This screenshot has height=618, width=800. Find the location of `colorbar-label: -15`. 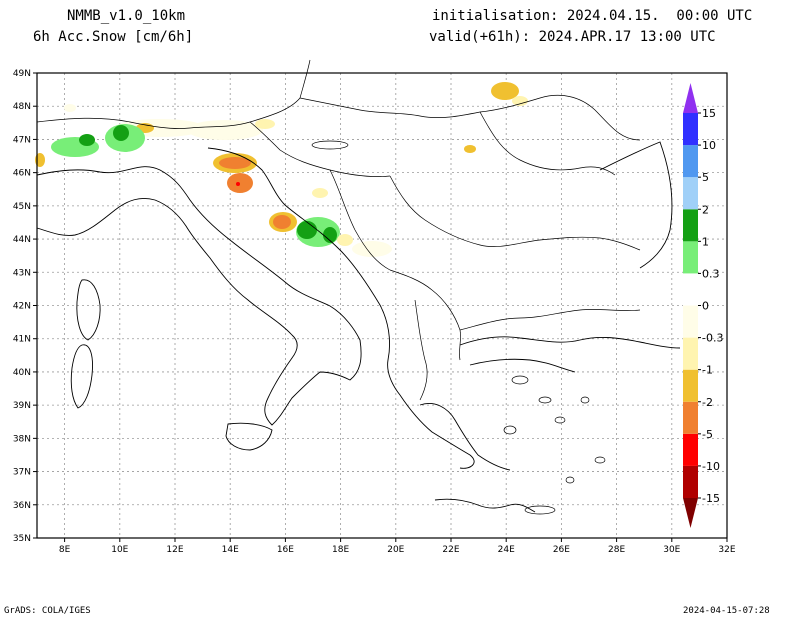

colorbar-label: -15 is located at coordinates (711, 498).